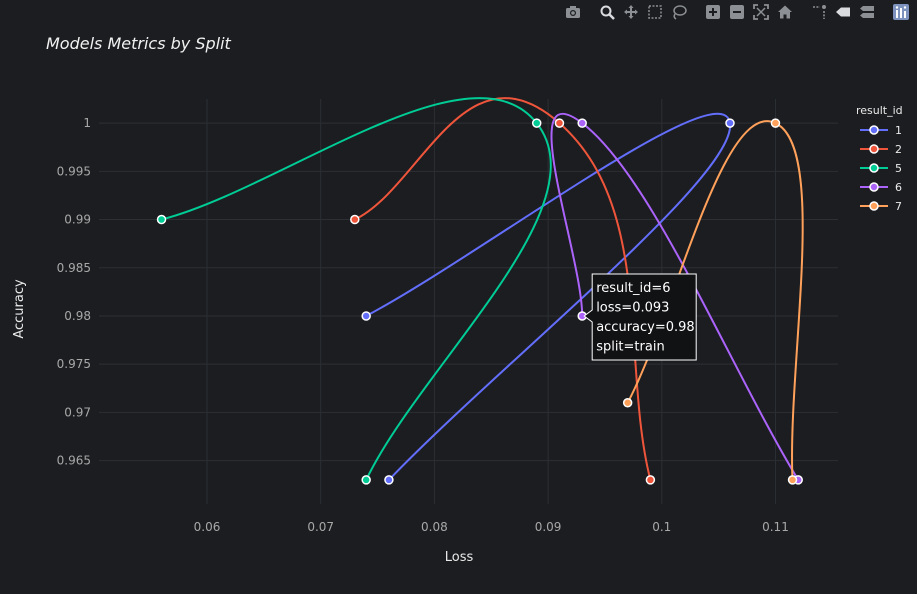 The image size is (917, 594). Describe the element at coordinates (459, 557) in the screenshot. I see `x-axis-title: Loss` at that location.